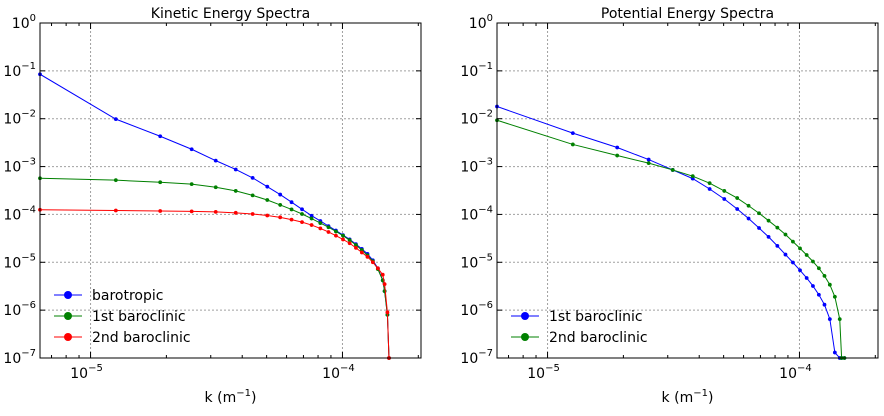 The image size is (884, 416). Describe the element at coordinates (19, 166) in the screenshot. I see `y-tick-label: 10⁻³` at that location.